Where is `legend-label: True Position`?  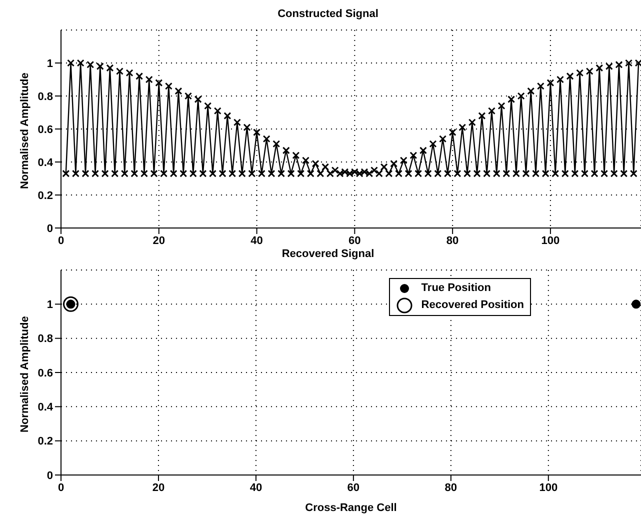
legend-label: True Position is located at coordinates (456, 288).